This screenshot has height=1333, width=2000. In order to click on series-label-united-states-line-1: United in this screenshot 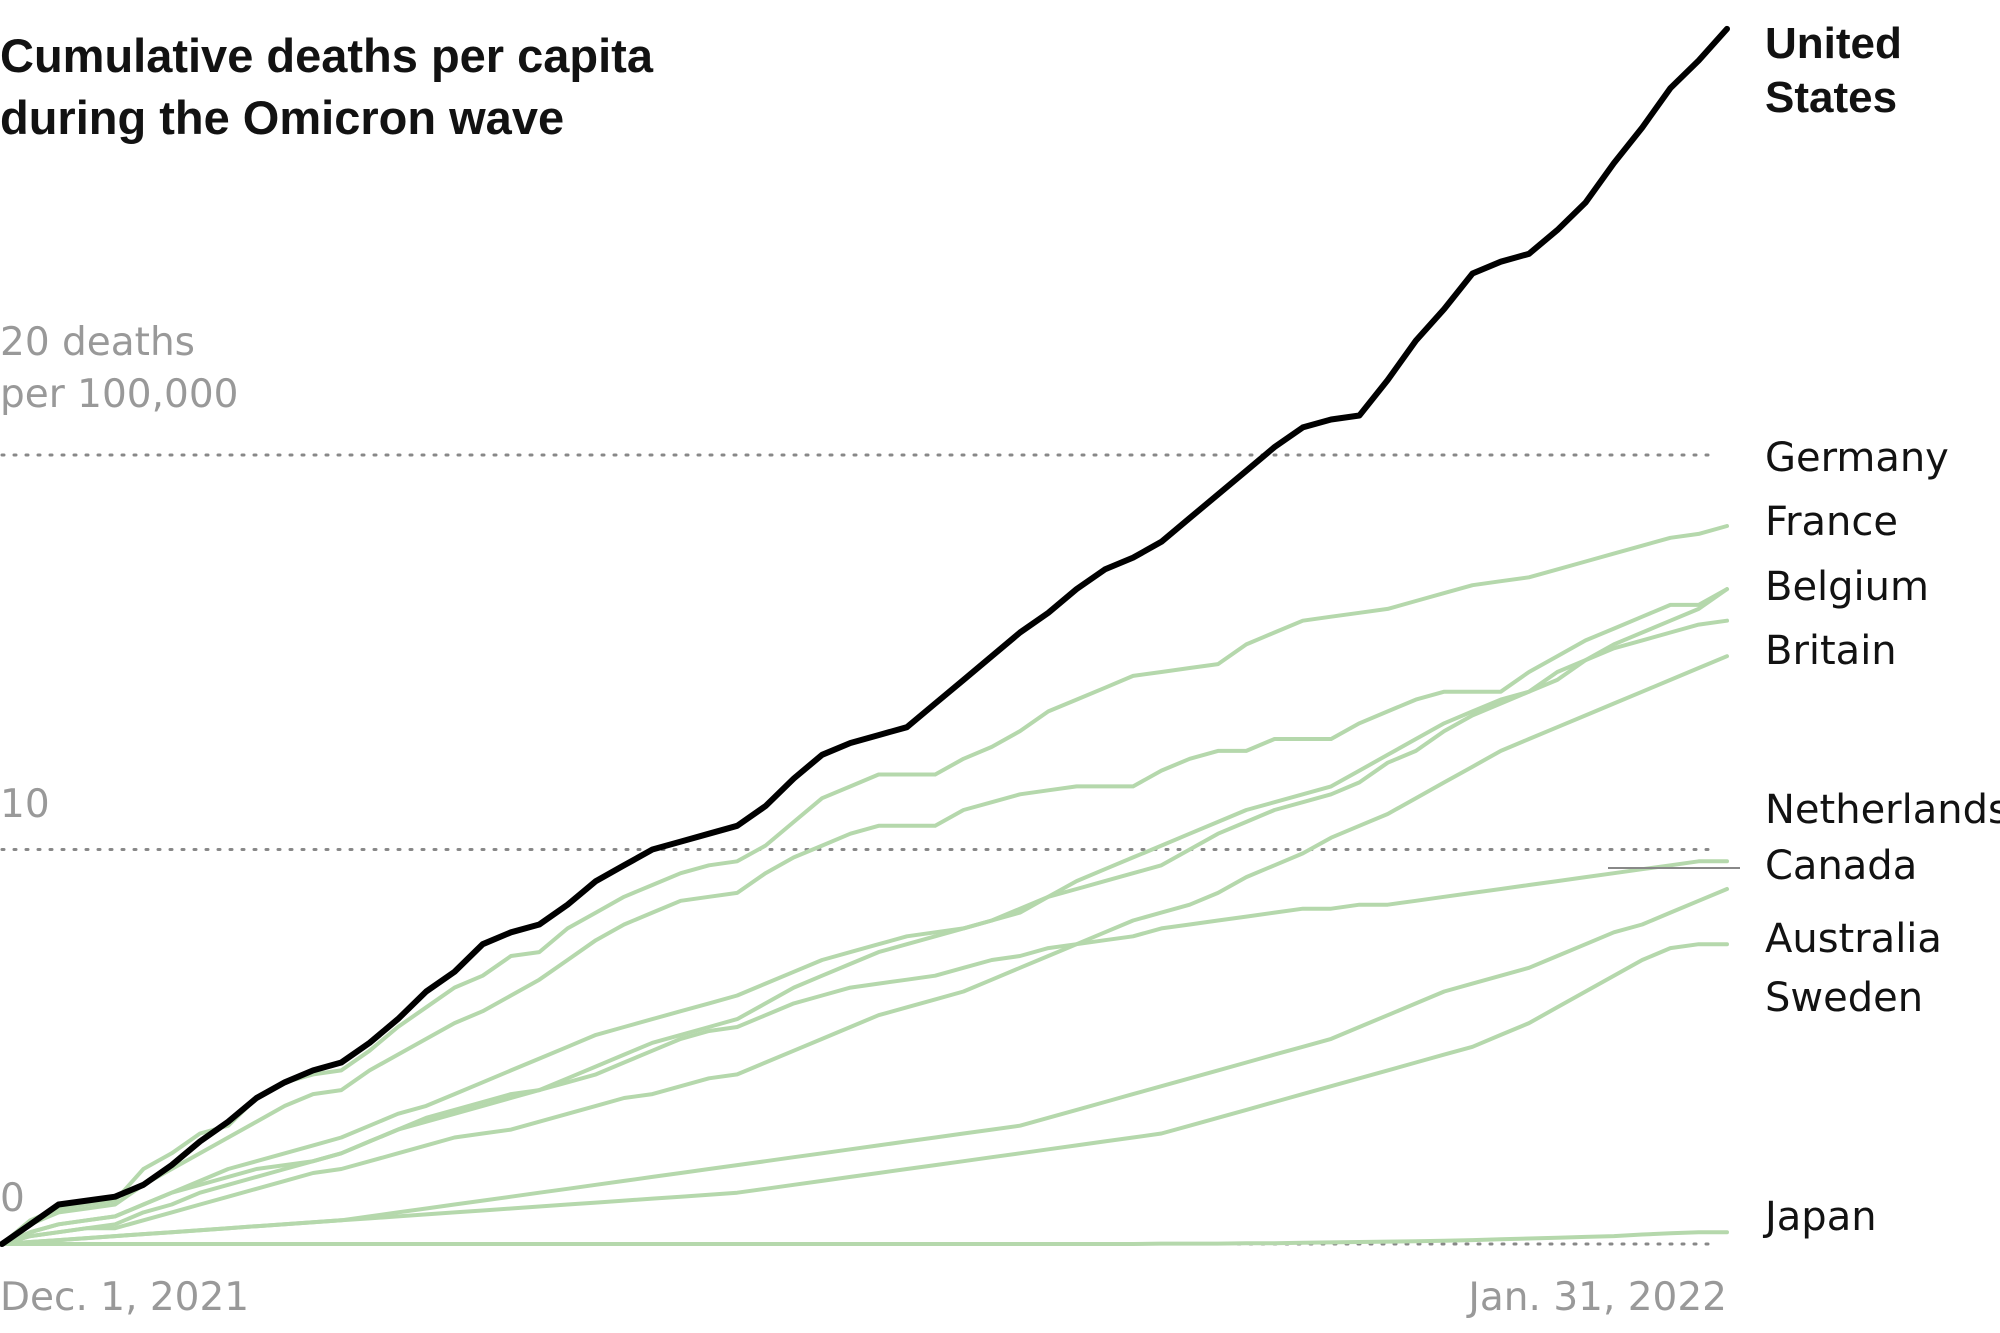, I will do `click(1833, 43)`.